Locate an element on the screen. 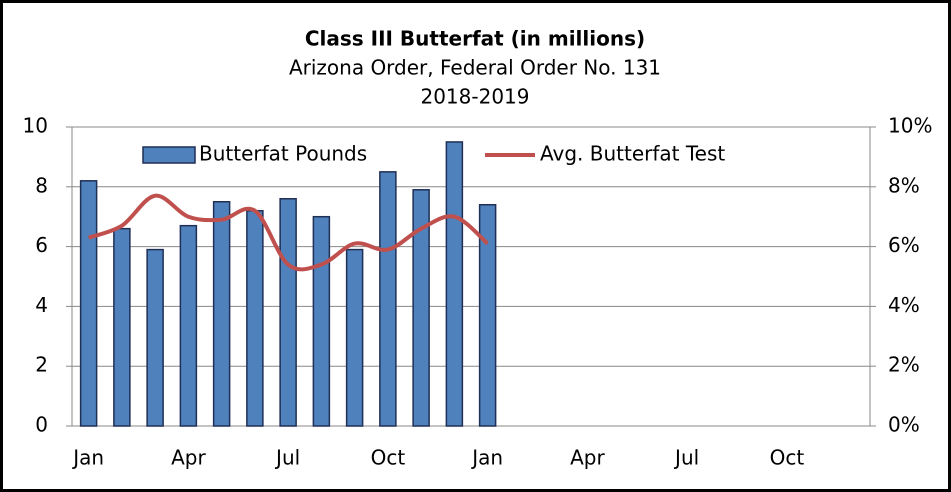 The image size is (951, 492). y2-tick-label: 4% is located at coordinates (904, 305).